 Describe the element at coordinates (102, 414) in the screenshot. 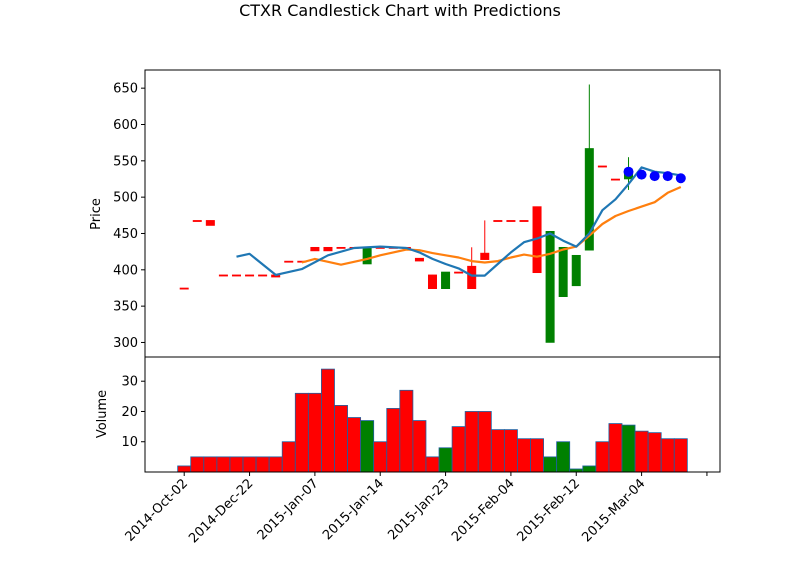

I see `volume-axis-label: Volume` at that location.